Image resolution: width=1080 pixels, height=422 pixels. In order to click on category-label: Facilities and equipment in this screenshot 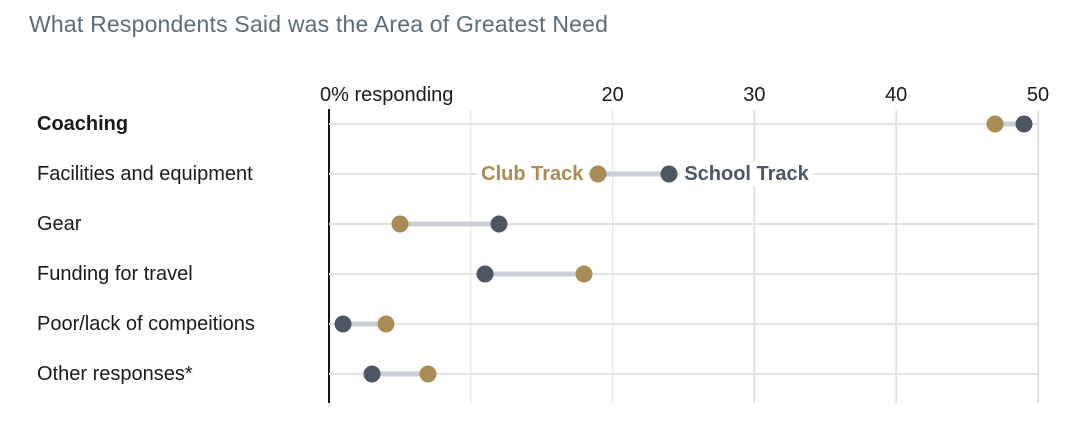, I will do `click(145, 174)`.